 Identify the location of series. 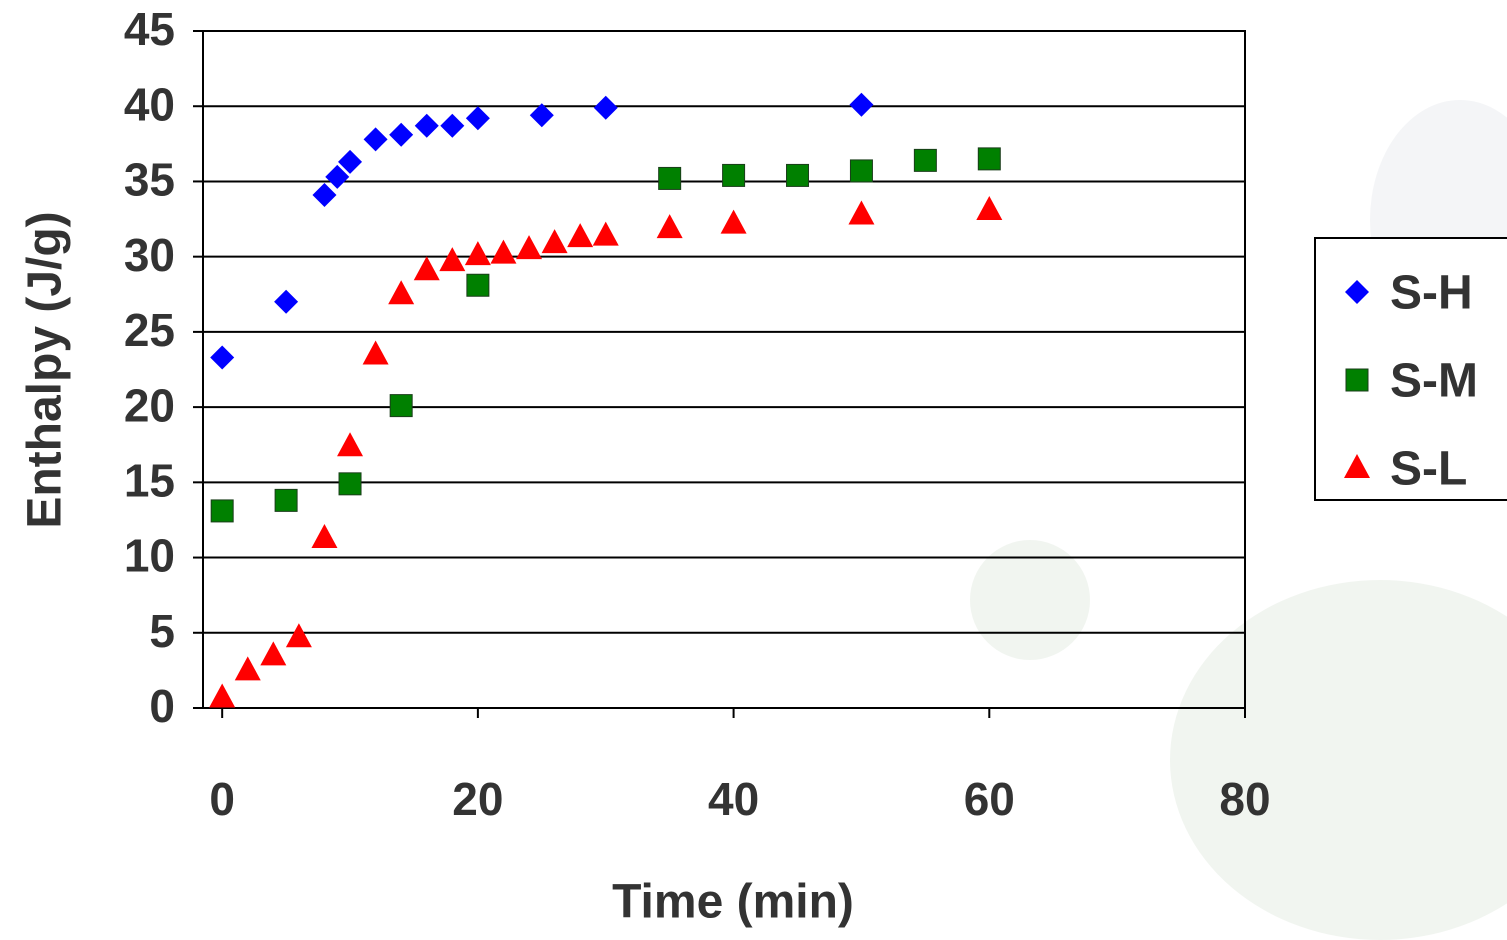
(542, 231).